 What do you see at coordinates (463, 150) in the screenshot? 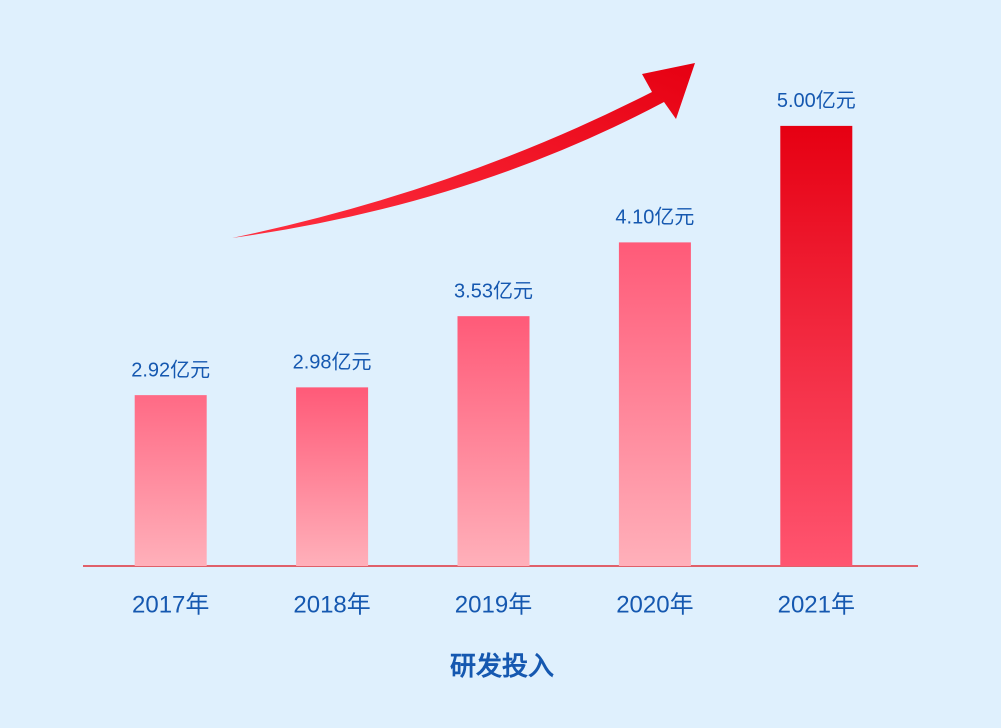
I see `trend-arrow` at bounding box center [463, 150].